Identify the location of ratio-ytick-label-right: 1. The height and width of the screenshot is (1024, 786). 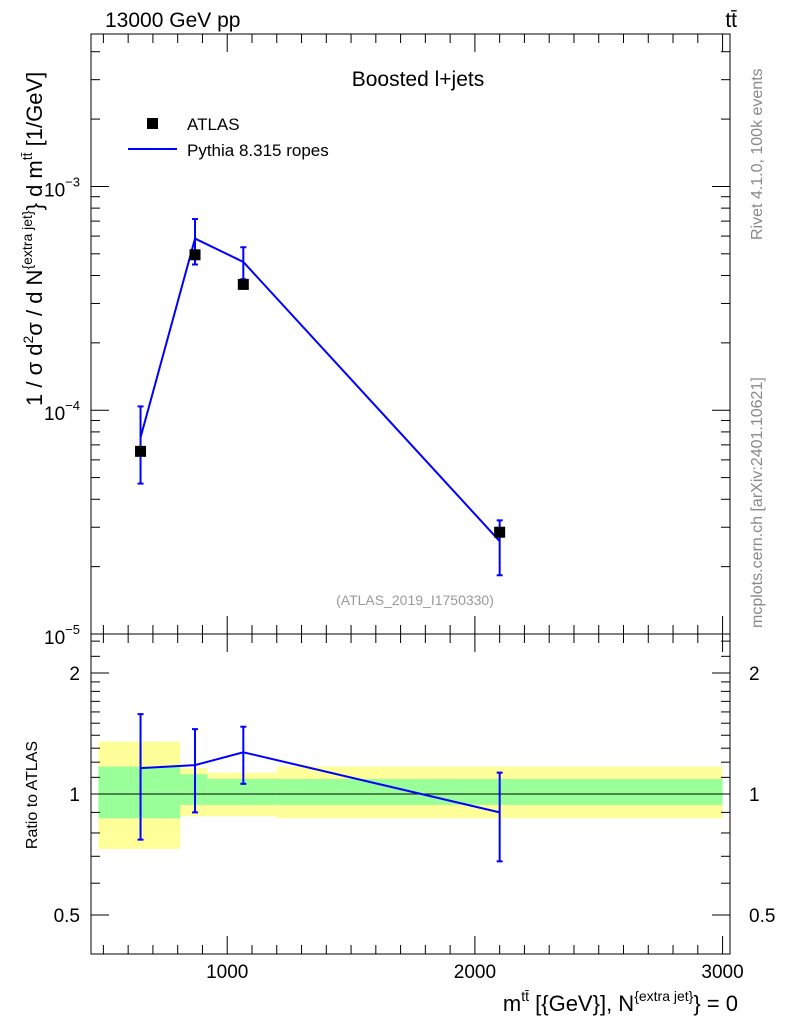
(754, 795).